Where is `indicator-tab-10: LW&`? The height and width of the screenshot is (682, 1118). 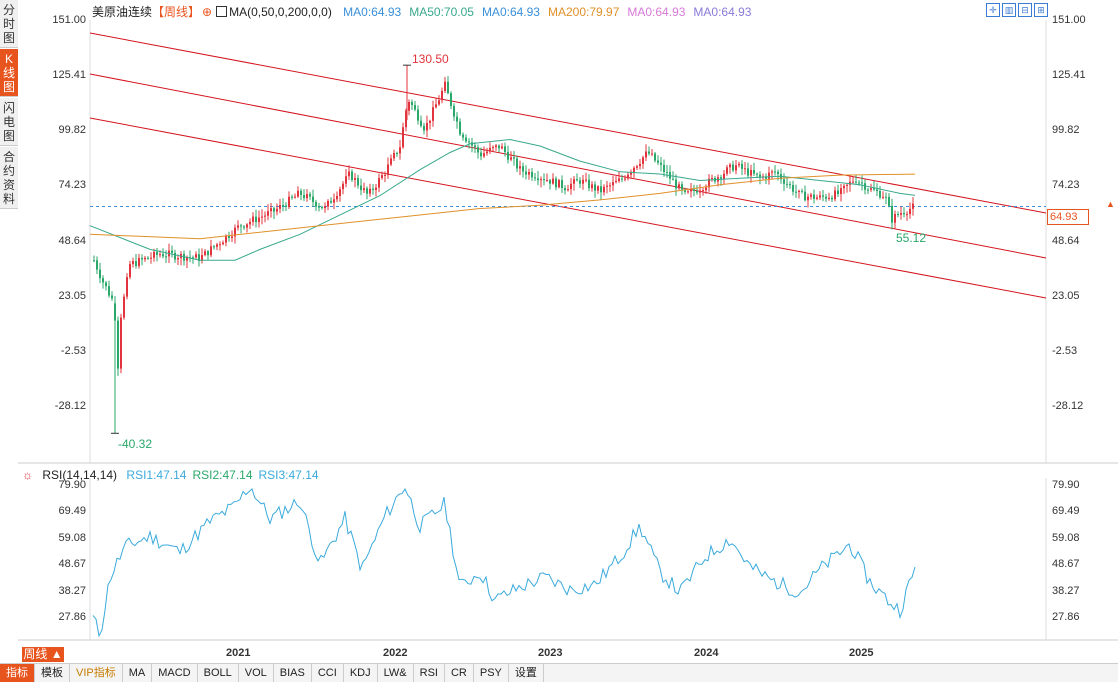 indicator-tab-10: LW& is located at coordinates (396, 673).